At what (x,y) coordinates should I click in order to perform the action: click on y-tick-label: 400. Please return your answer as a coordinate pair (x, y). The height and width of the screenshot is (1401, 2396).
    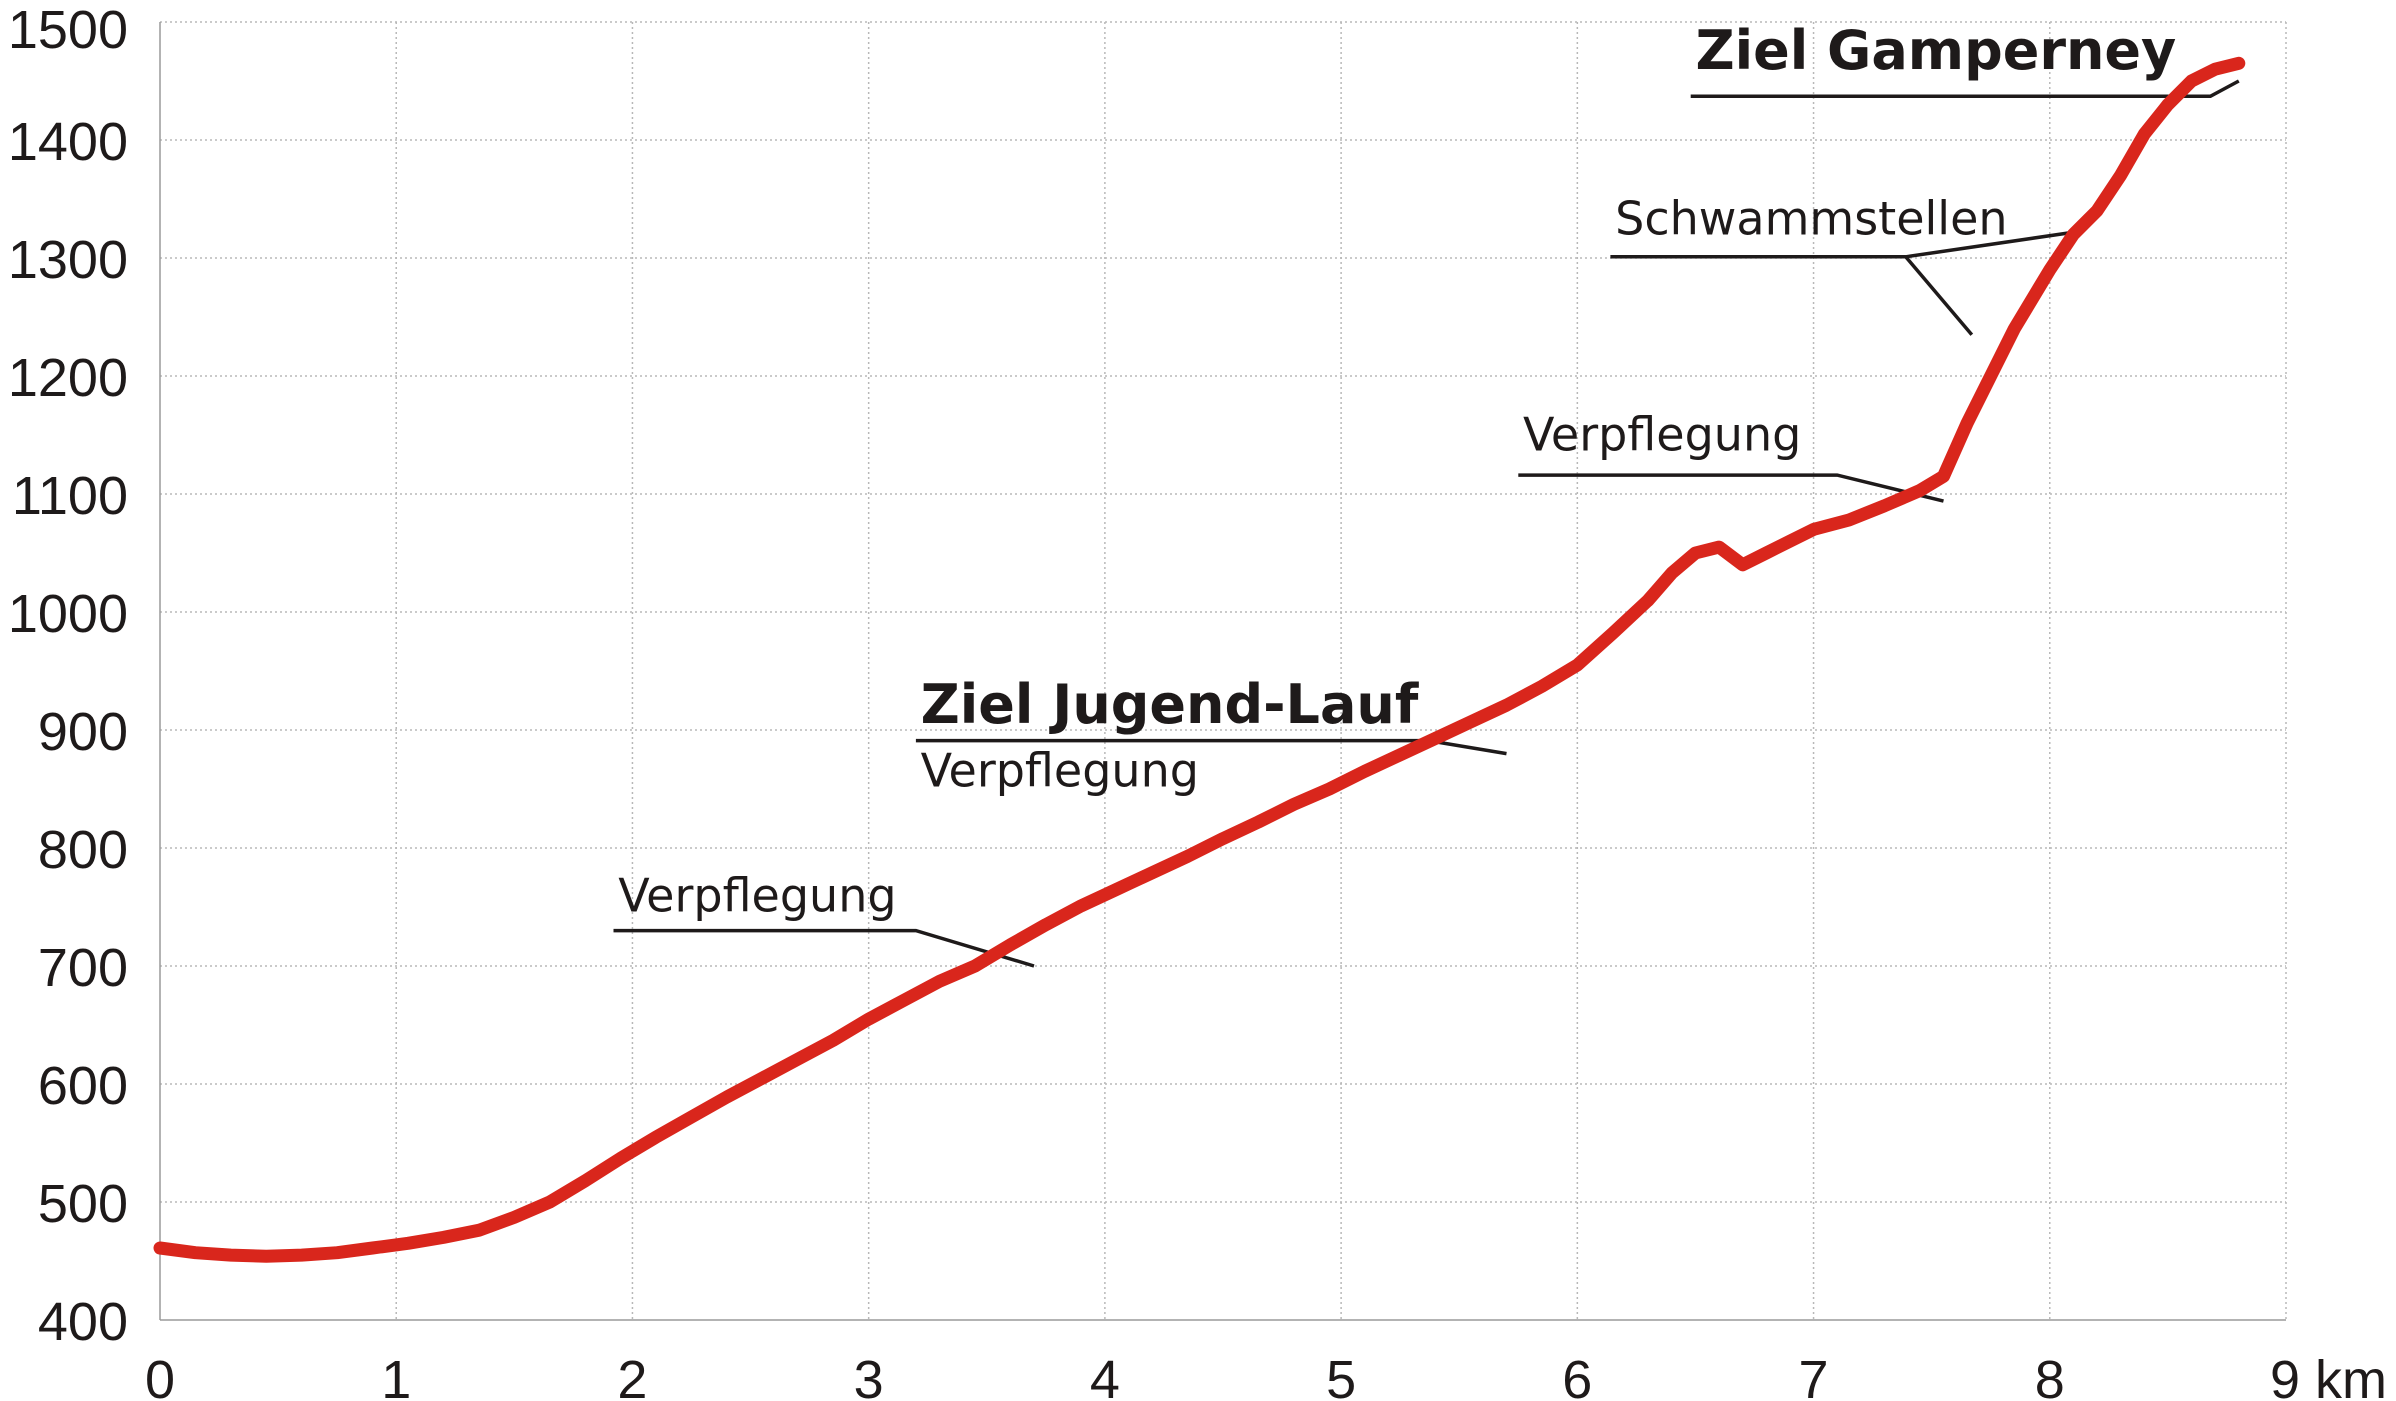
    Looking at the image, I should click on (83, 1322).